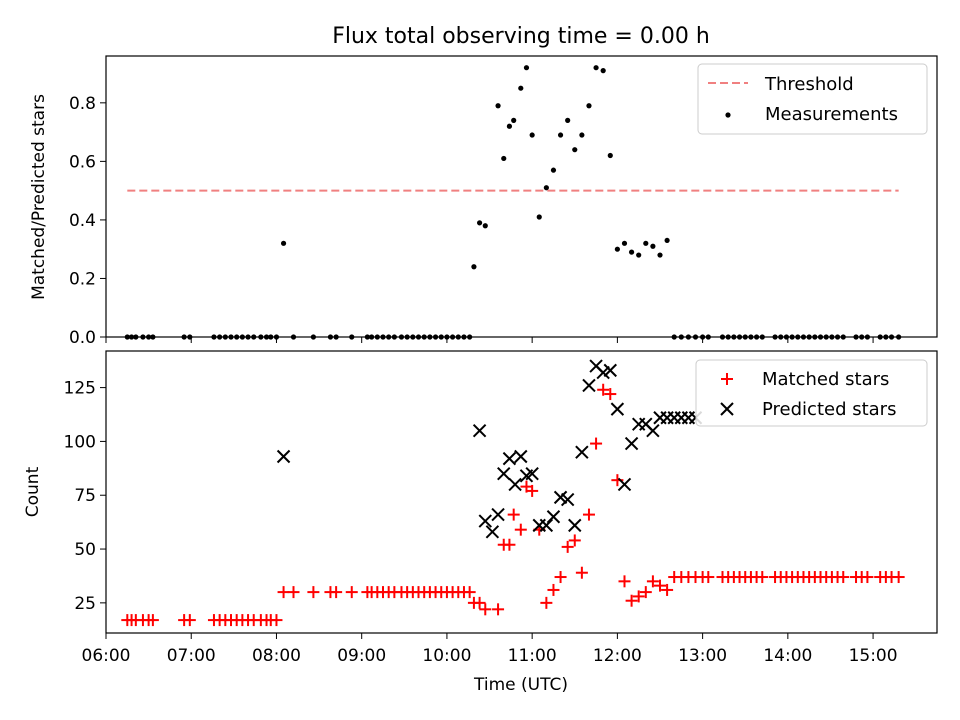  Describe the element at coordinates (809, 84) in the screenshot. I see `legend-threshold-label: Threshold` at that location.